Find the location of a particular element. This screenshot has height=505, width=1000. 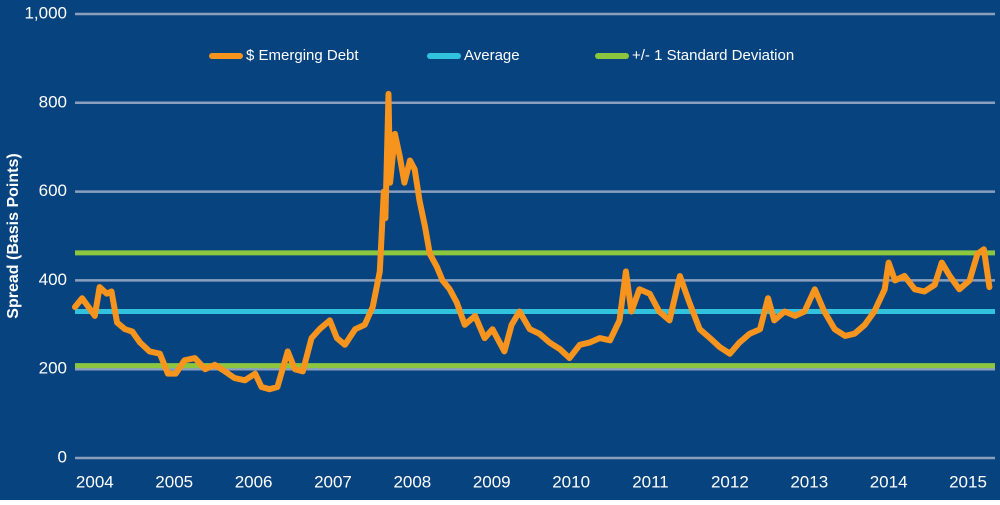

x-tick-label: 2013 is located at coordinates (809, 481).